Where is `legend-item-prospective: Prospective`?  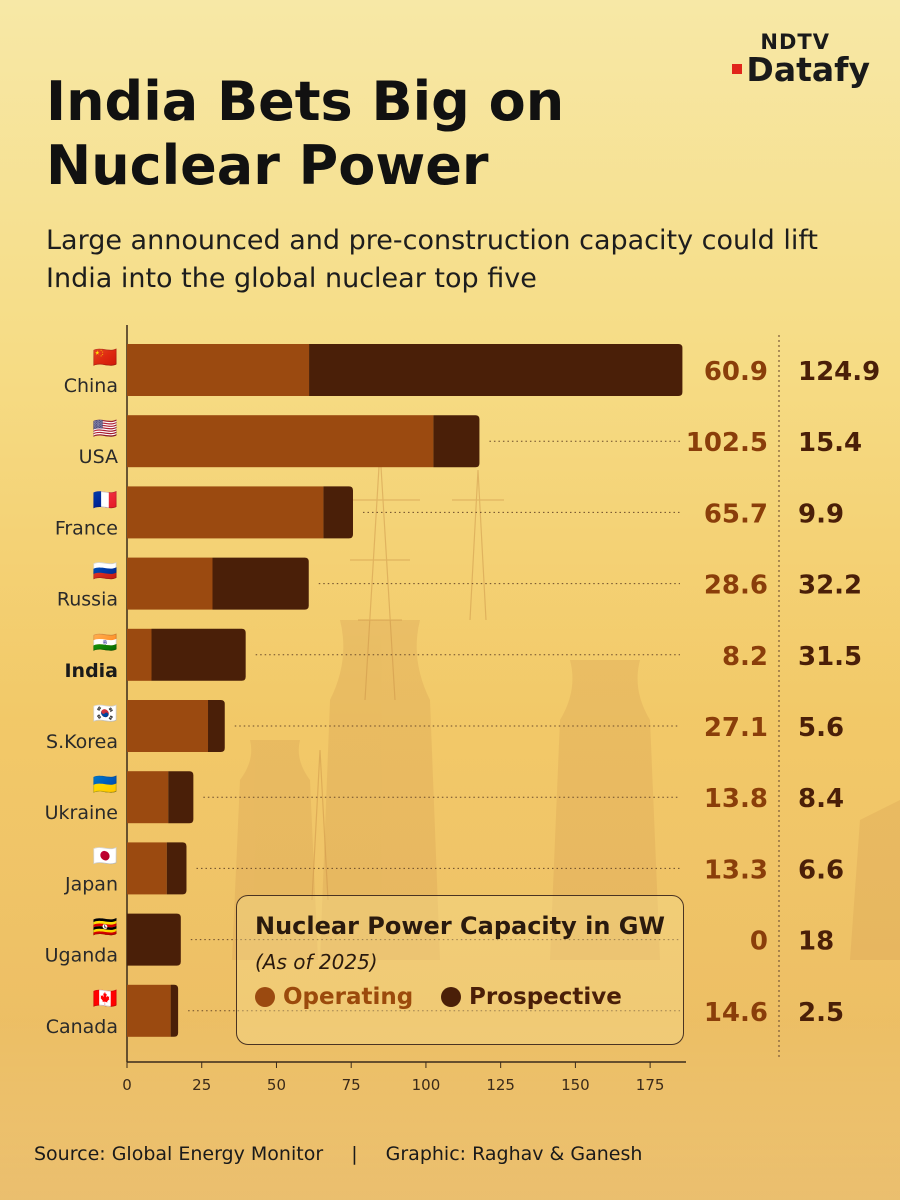
legend-item-prospective: Prospective is located at coordinates (531, 997).